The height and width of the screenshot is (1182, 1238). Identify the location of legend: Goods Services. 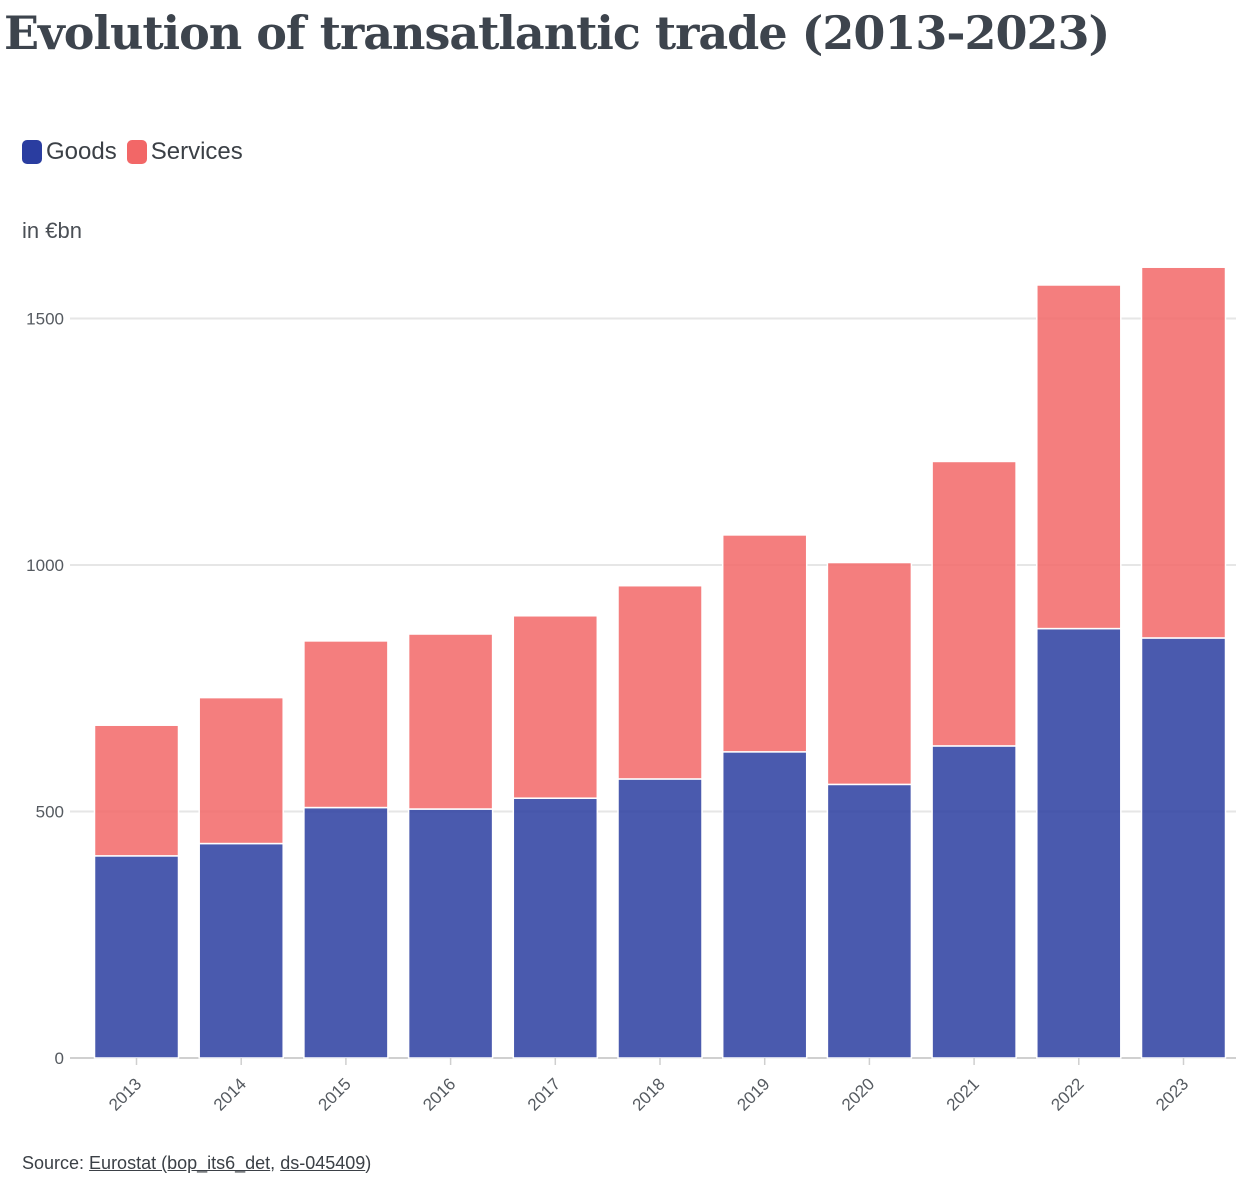
(137, 152).